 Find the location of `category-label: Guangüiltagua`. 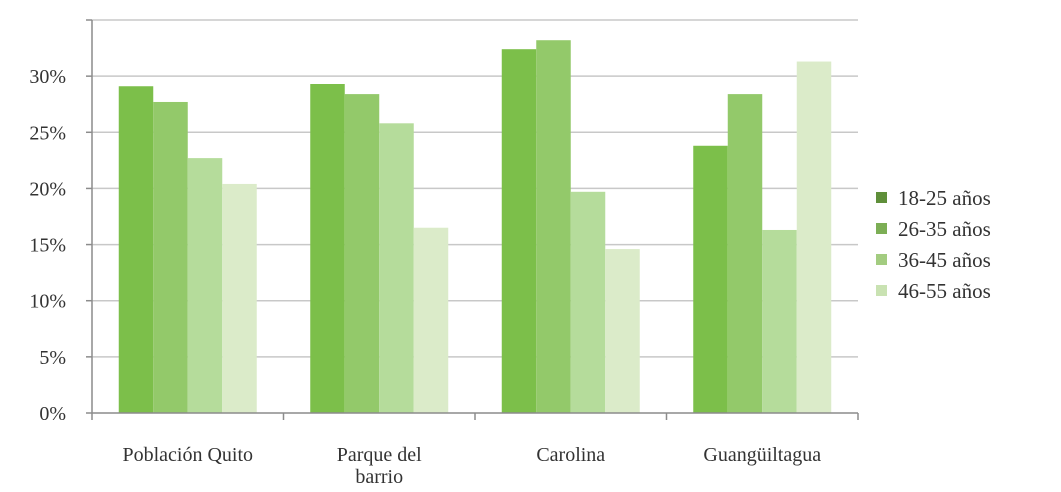

category-label: Guangüiltagua is located at coordinates (762, 455).